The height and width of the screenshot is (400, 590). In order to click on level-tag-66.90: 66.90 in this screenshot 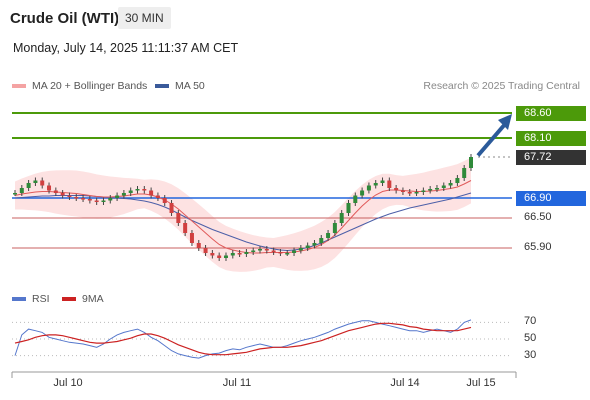, I will do `click(551, 198)`.